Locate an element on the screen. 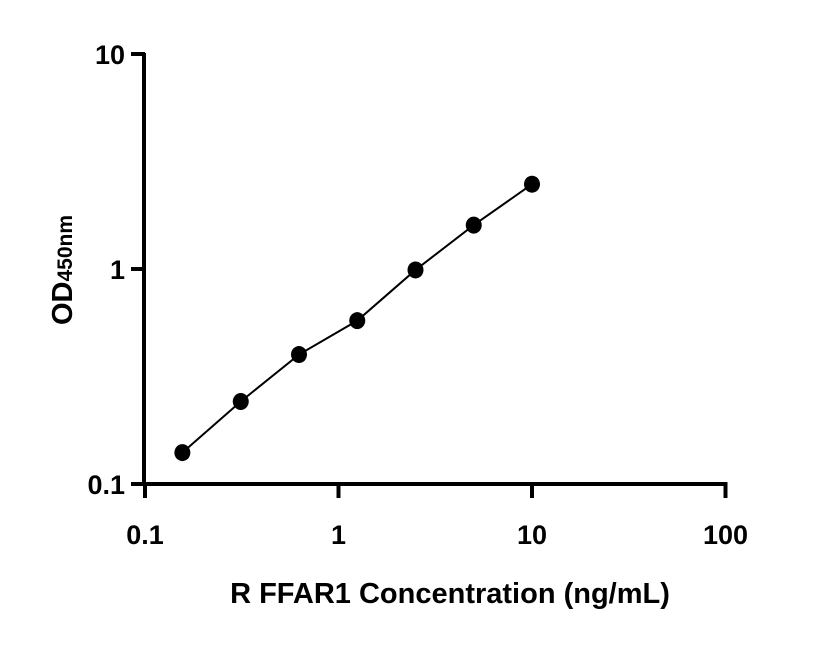 The image size is (816, 645). x-tick-label: 10 is located at coordinates (532, 535).